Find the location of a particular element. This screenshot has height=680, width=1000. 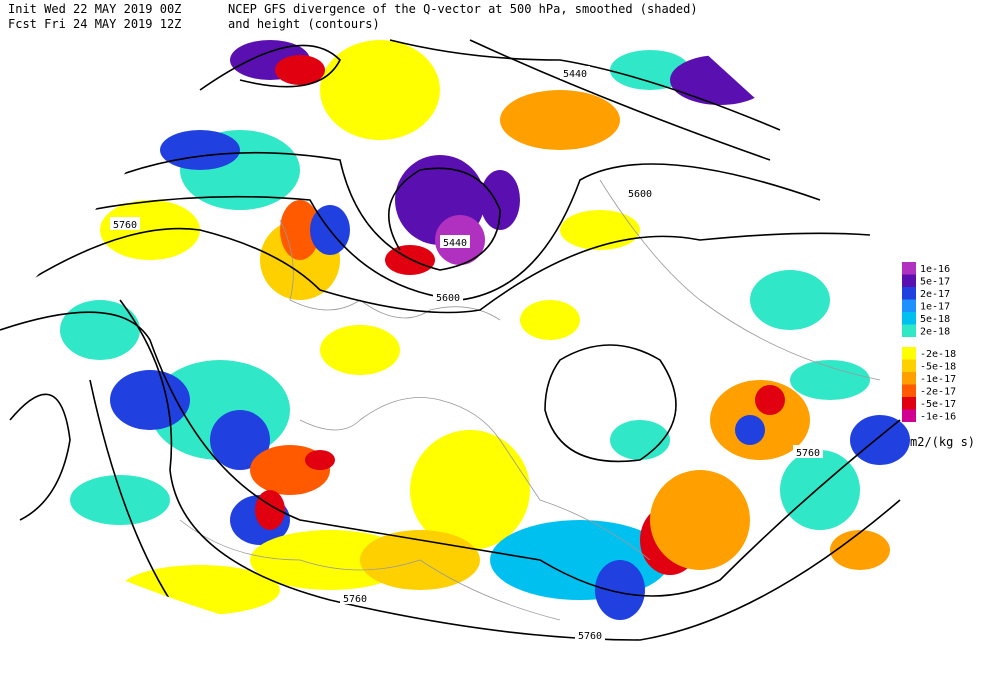

colorbar-label: 5e-17 is located at coordinates (935, 282).